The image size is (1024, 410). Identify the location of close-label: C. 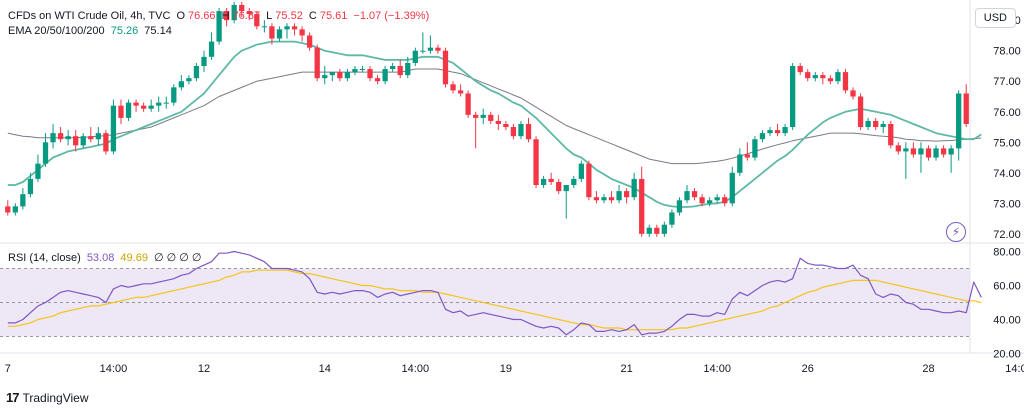
(312, 16).